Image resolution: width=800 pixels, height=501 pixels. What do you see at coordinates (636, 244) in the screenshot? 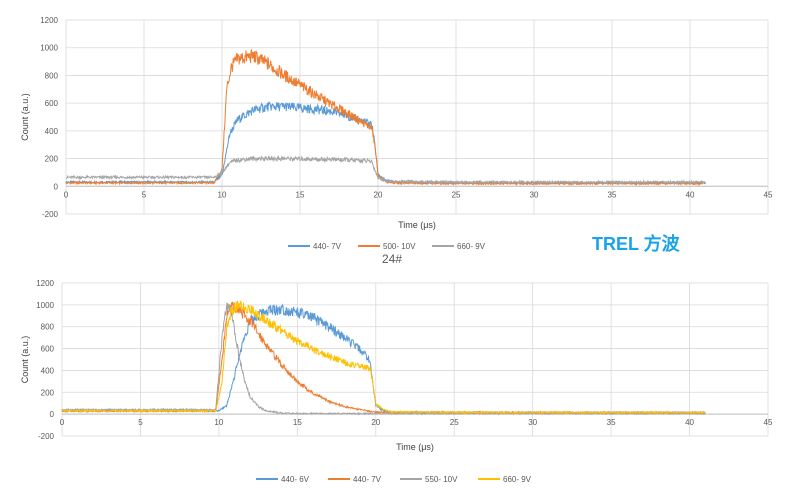
I see `annotation-text: TREL 方波` at bounding box center [636, 244].